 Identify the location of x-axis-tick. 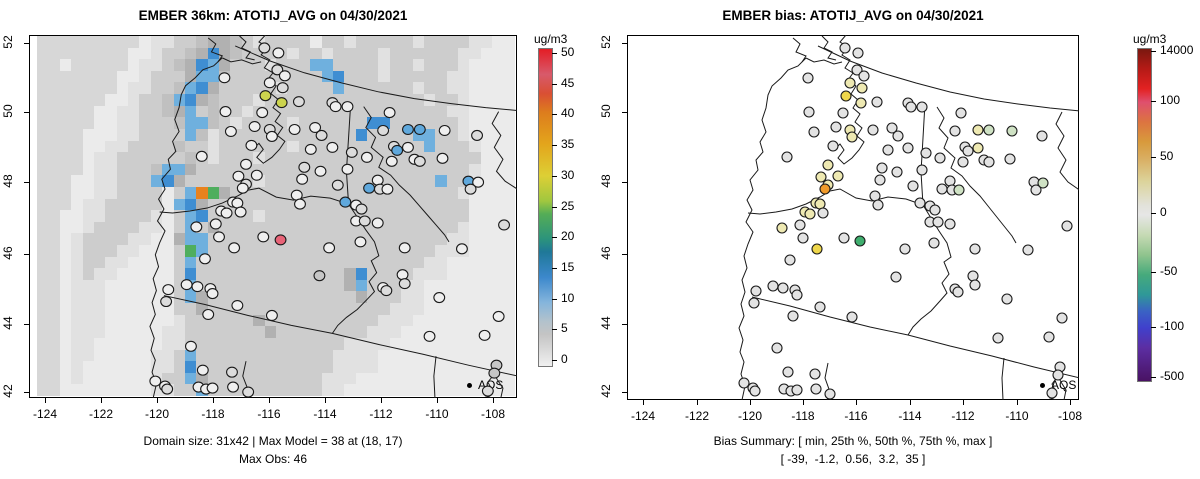
(1017, 402).